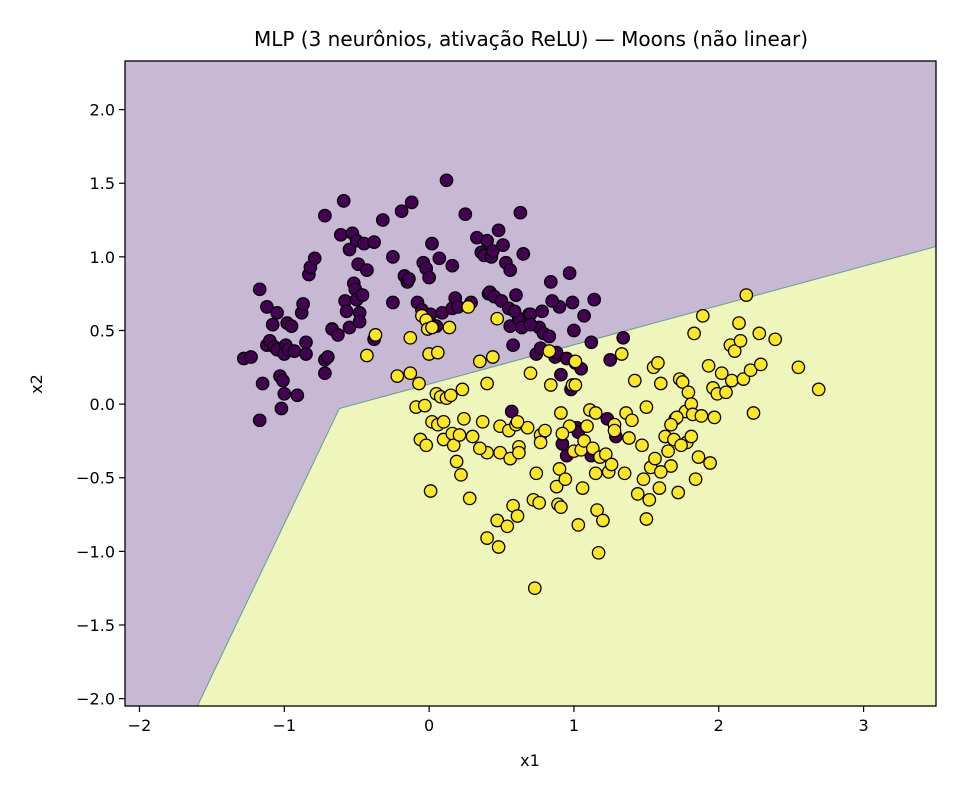 The width and height of the screenshot is (960, 800). I want to click on y-axis-label: x2, so click(36, 384).